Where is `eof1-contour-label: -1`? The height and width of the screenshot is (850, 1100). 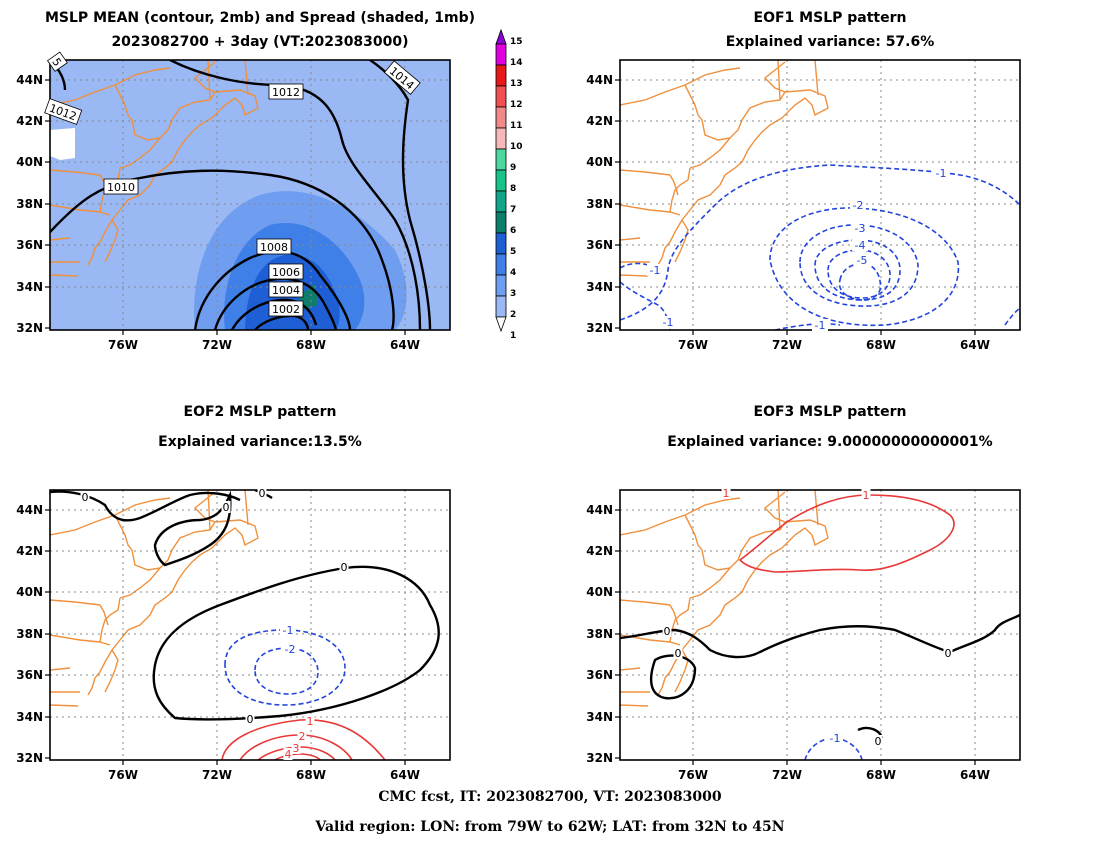
eof1-contour-label: -1 is located at coordinates (820, 325).